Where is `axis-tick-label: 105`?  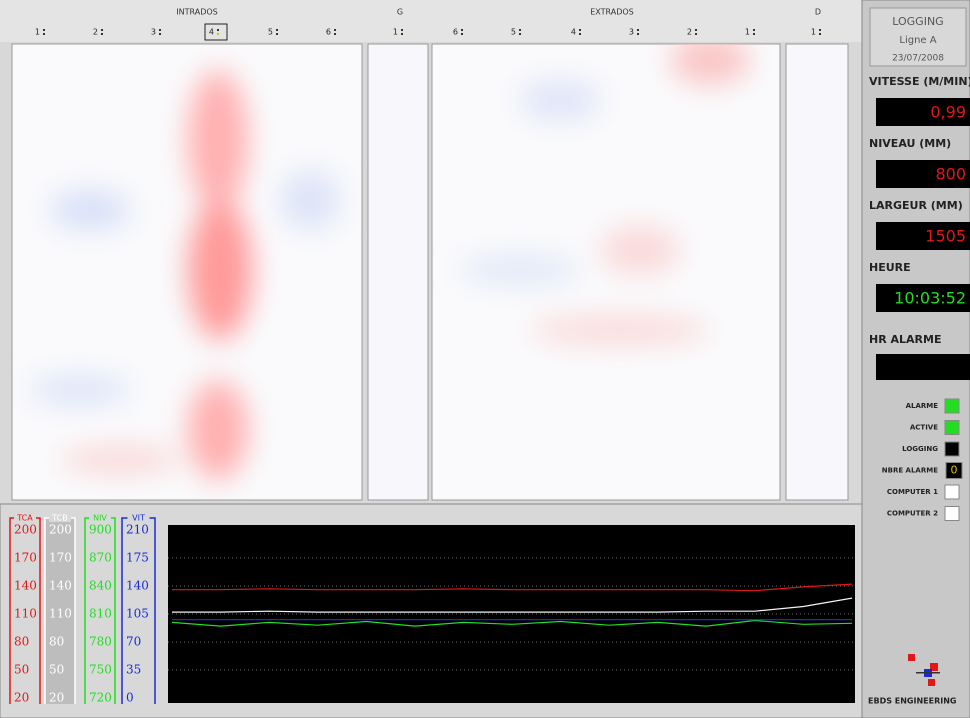 axis-tick-label: 105 is located at coordinates (137, 614).